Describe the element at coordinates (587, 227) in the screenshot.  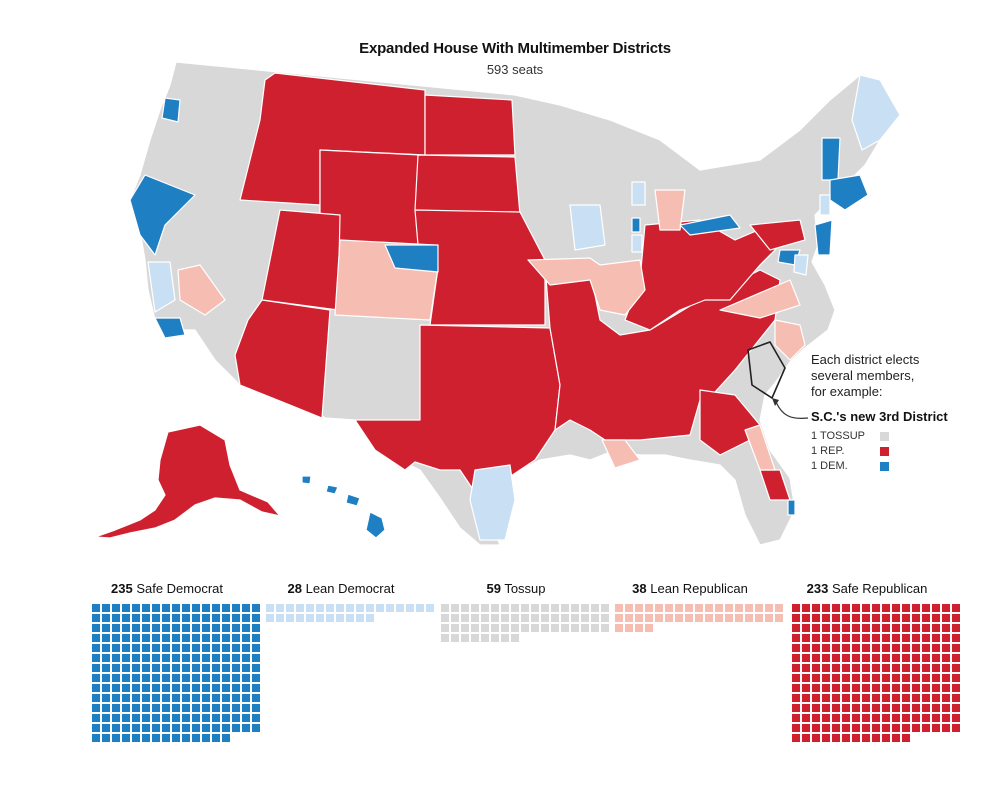
I see `wisconsin-region` at that location.